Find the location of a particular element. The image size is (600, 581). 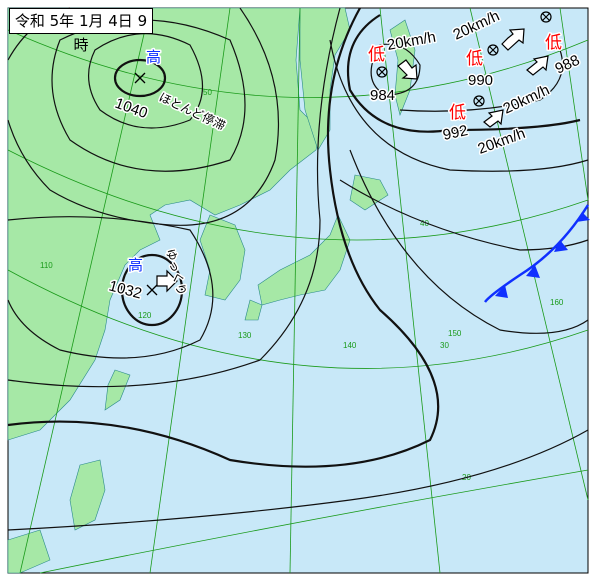

lon-label: 120 is located at coordinates (145, 315).